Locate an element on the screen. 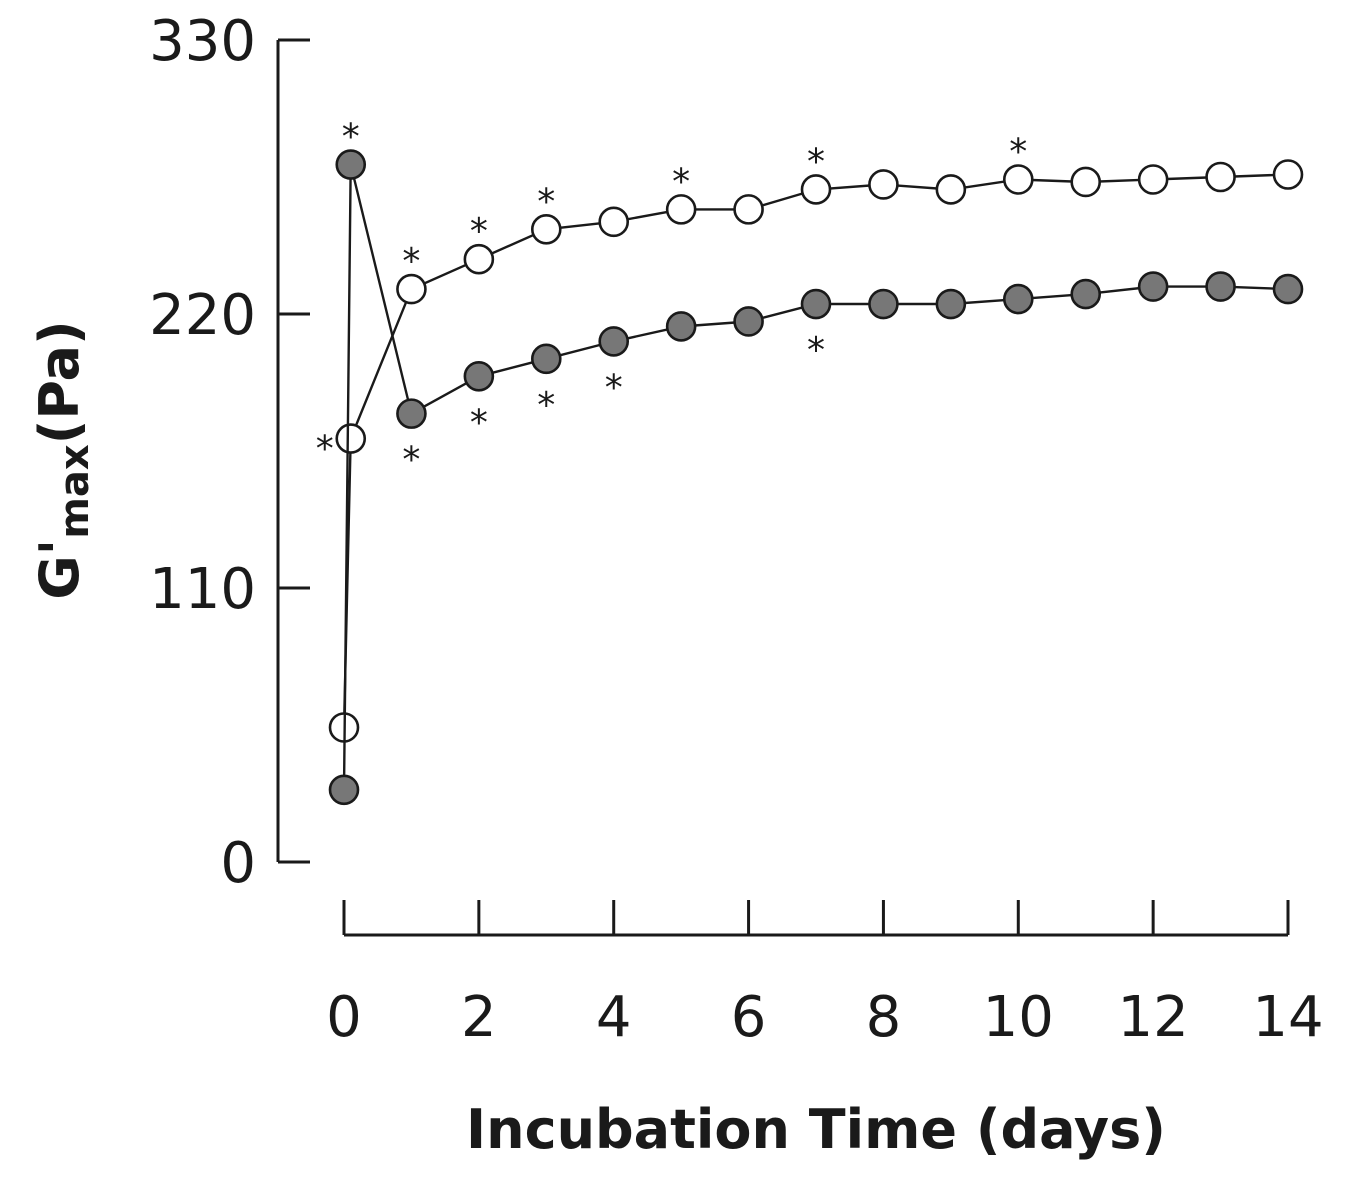  x-tick-label: 12 is located at coordinates (1153, 1017).